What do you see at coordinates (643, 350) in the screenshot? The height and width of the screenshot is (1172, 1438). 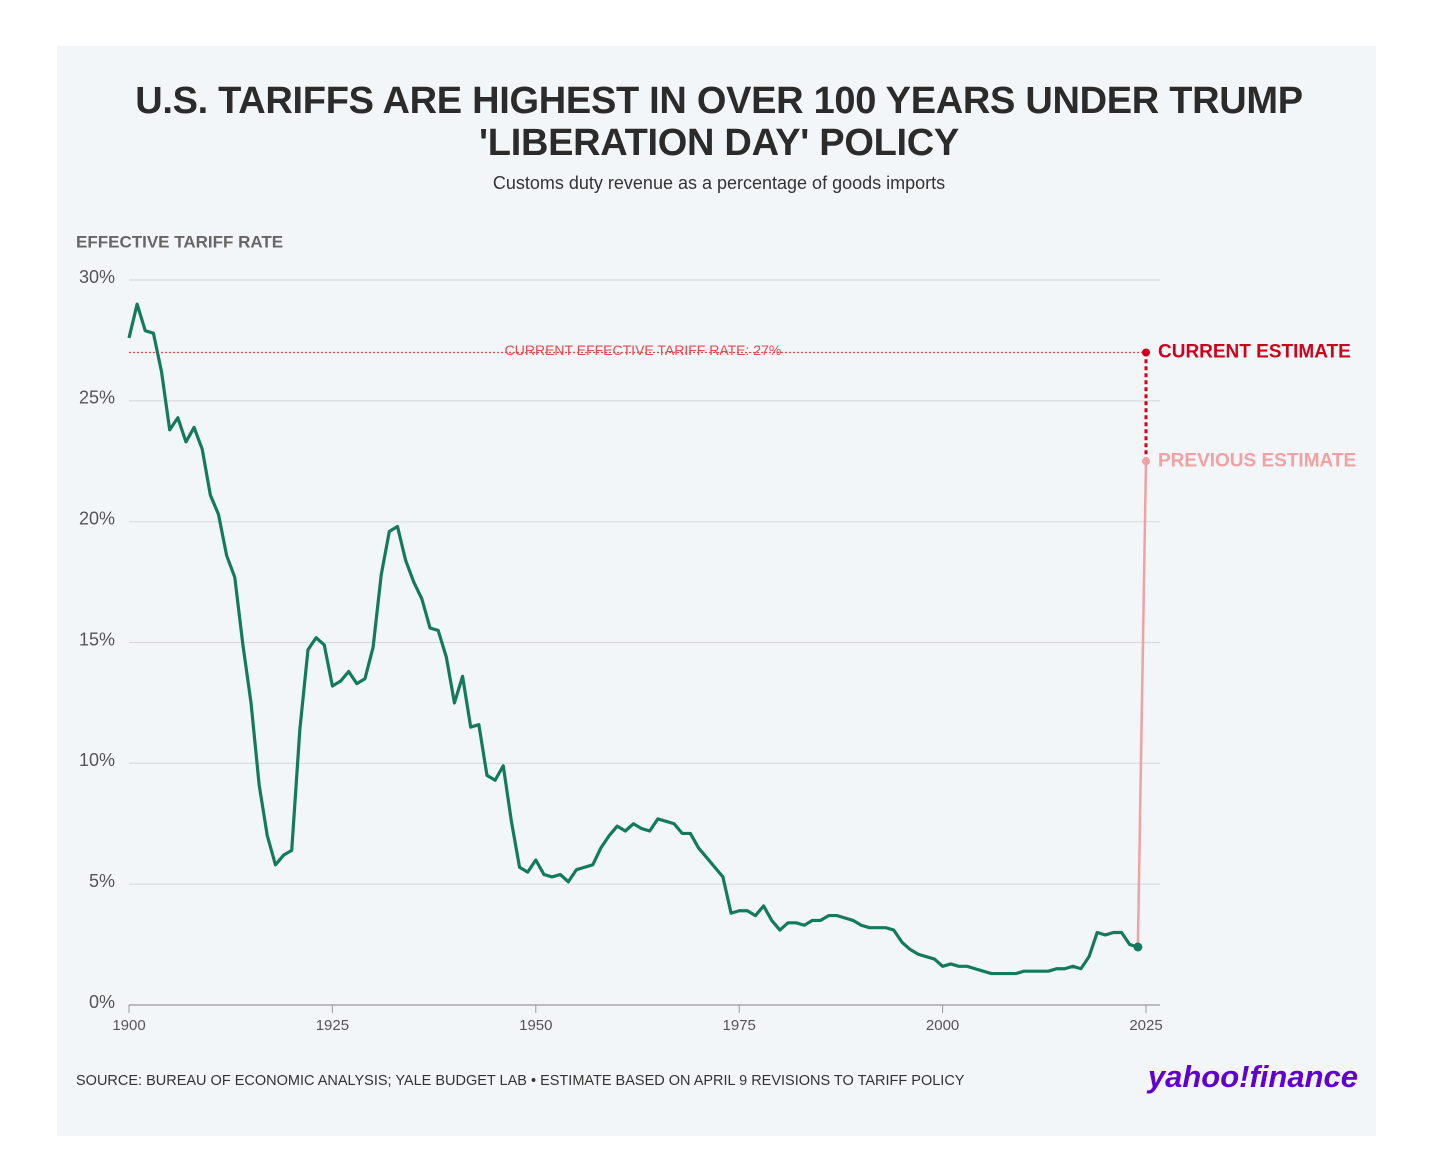 I see `reference-label: CURRENT EFFECTIVE TARIFF RATE: 27%` at bounding box center [643, 350].